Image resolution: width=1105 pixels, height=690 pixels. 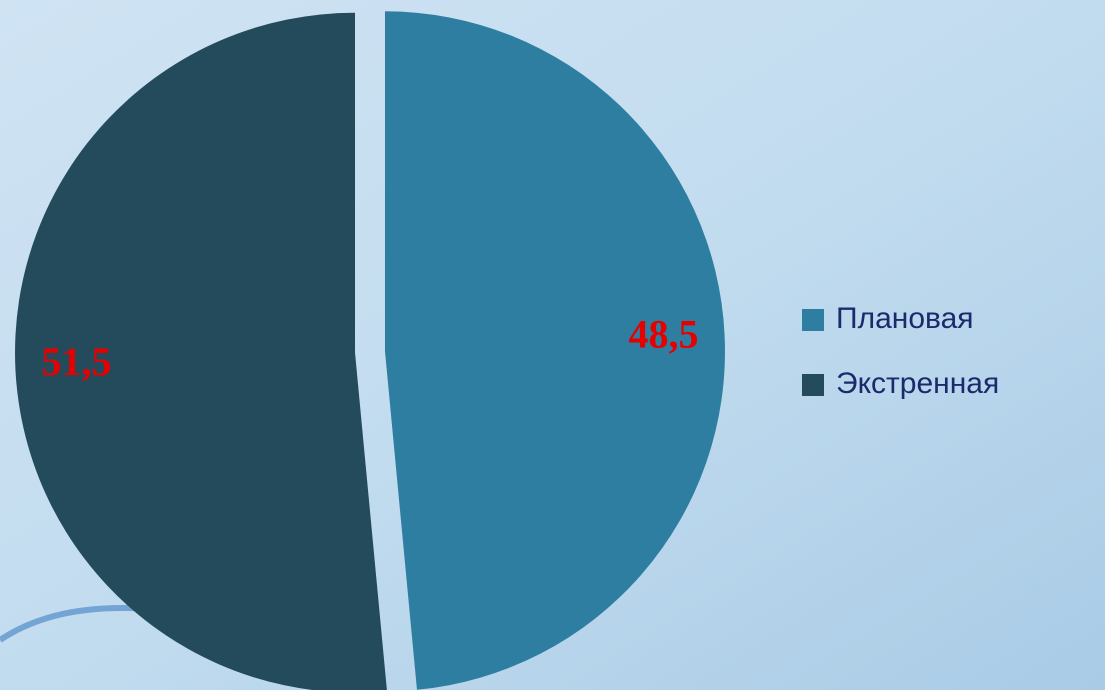 What do you see at coordinates (905, 318) in the screenshot?
I see `legend-label: Плановая` at bounding box center [905, 318].